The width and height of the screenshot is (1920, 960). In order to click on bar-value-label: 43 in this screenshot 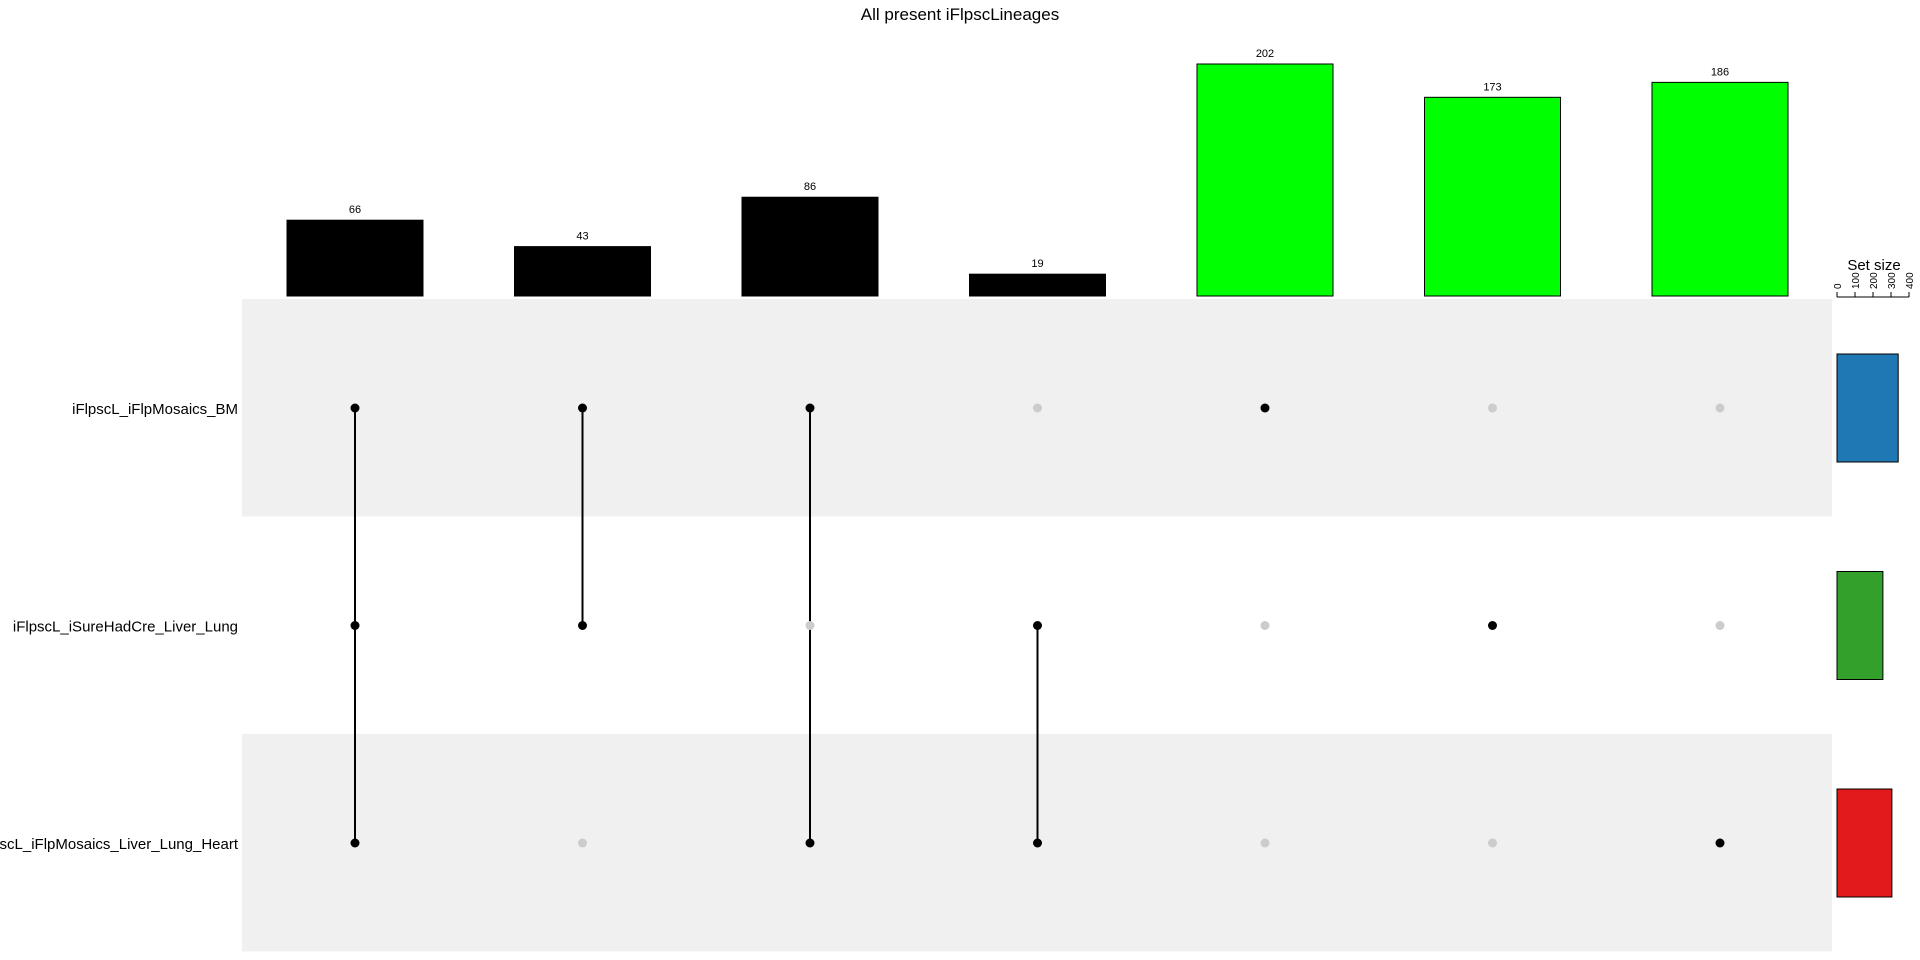, I will do `click(582, 237)`.